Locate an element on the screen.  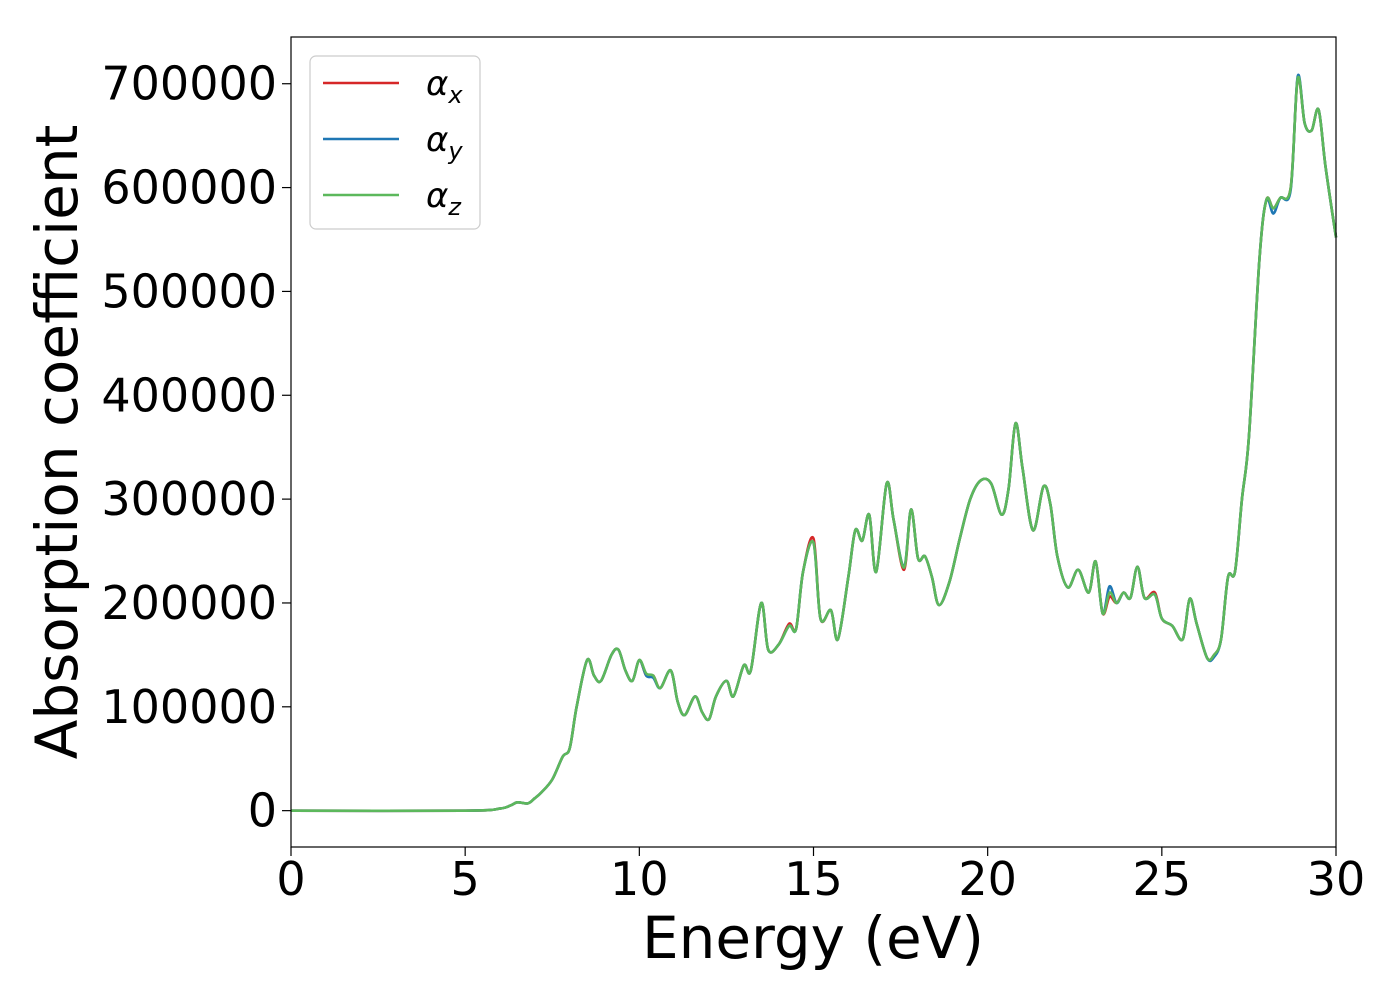
x-tick-label: 20 is located at coordinates (987, 879).